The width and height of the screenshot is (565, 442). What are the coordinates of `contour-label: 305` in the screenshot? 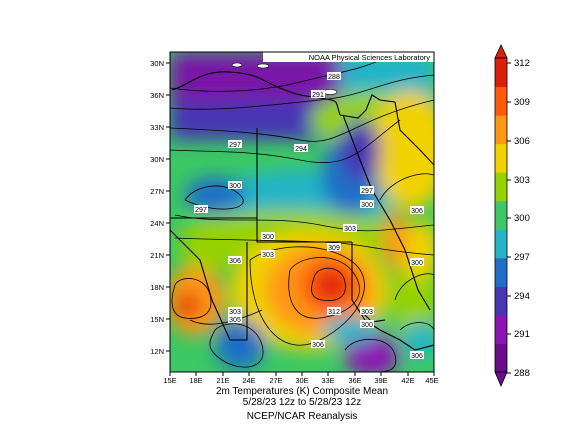 It's located at (235, 320).